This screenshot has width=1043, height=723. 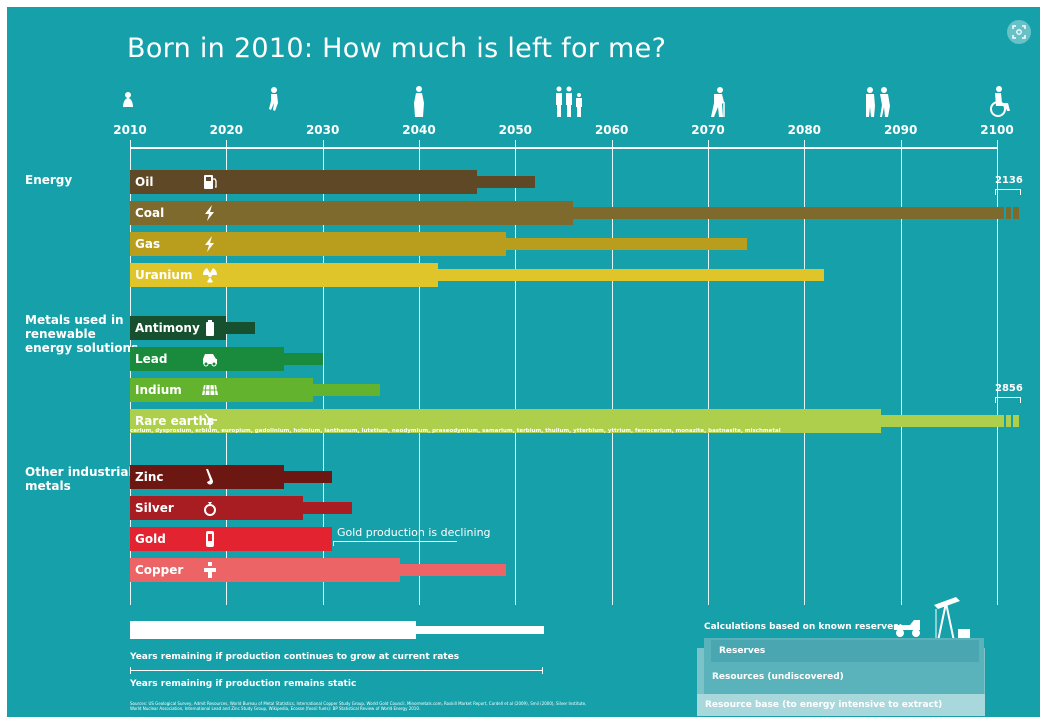 What do you see at coordinates (568, 101) in the screenshot?
I see `family-icon` at bounding box center [568, 101].